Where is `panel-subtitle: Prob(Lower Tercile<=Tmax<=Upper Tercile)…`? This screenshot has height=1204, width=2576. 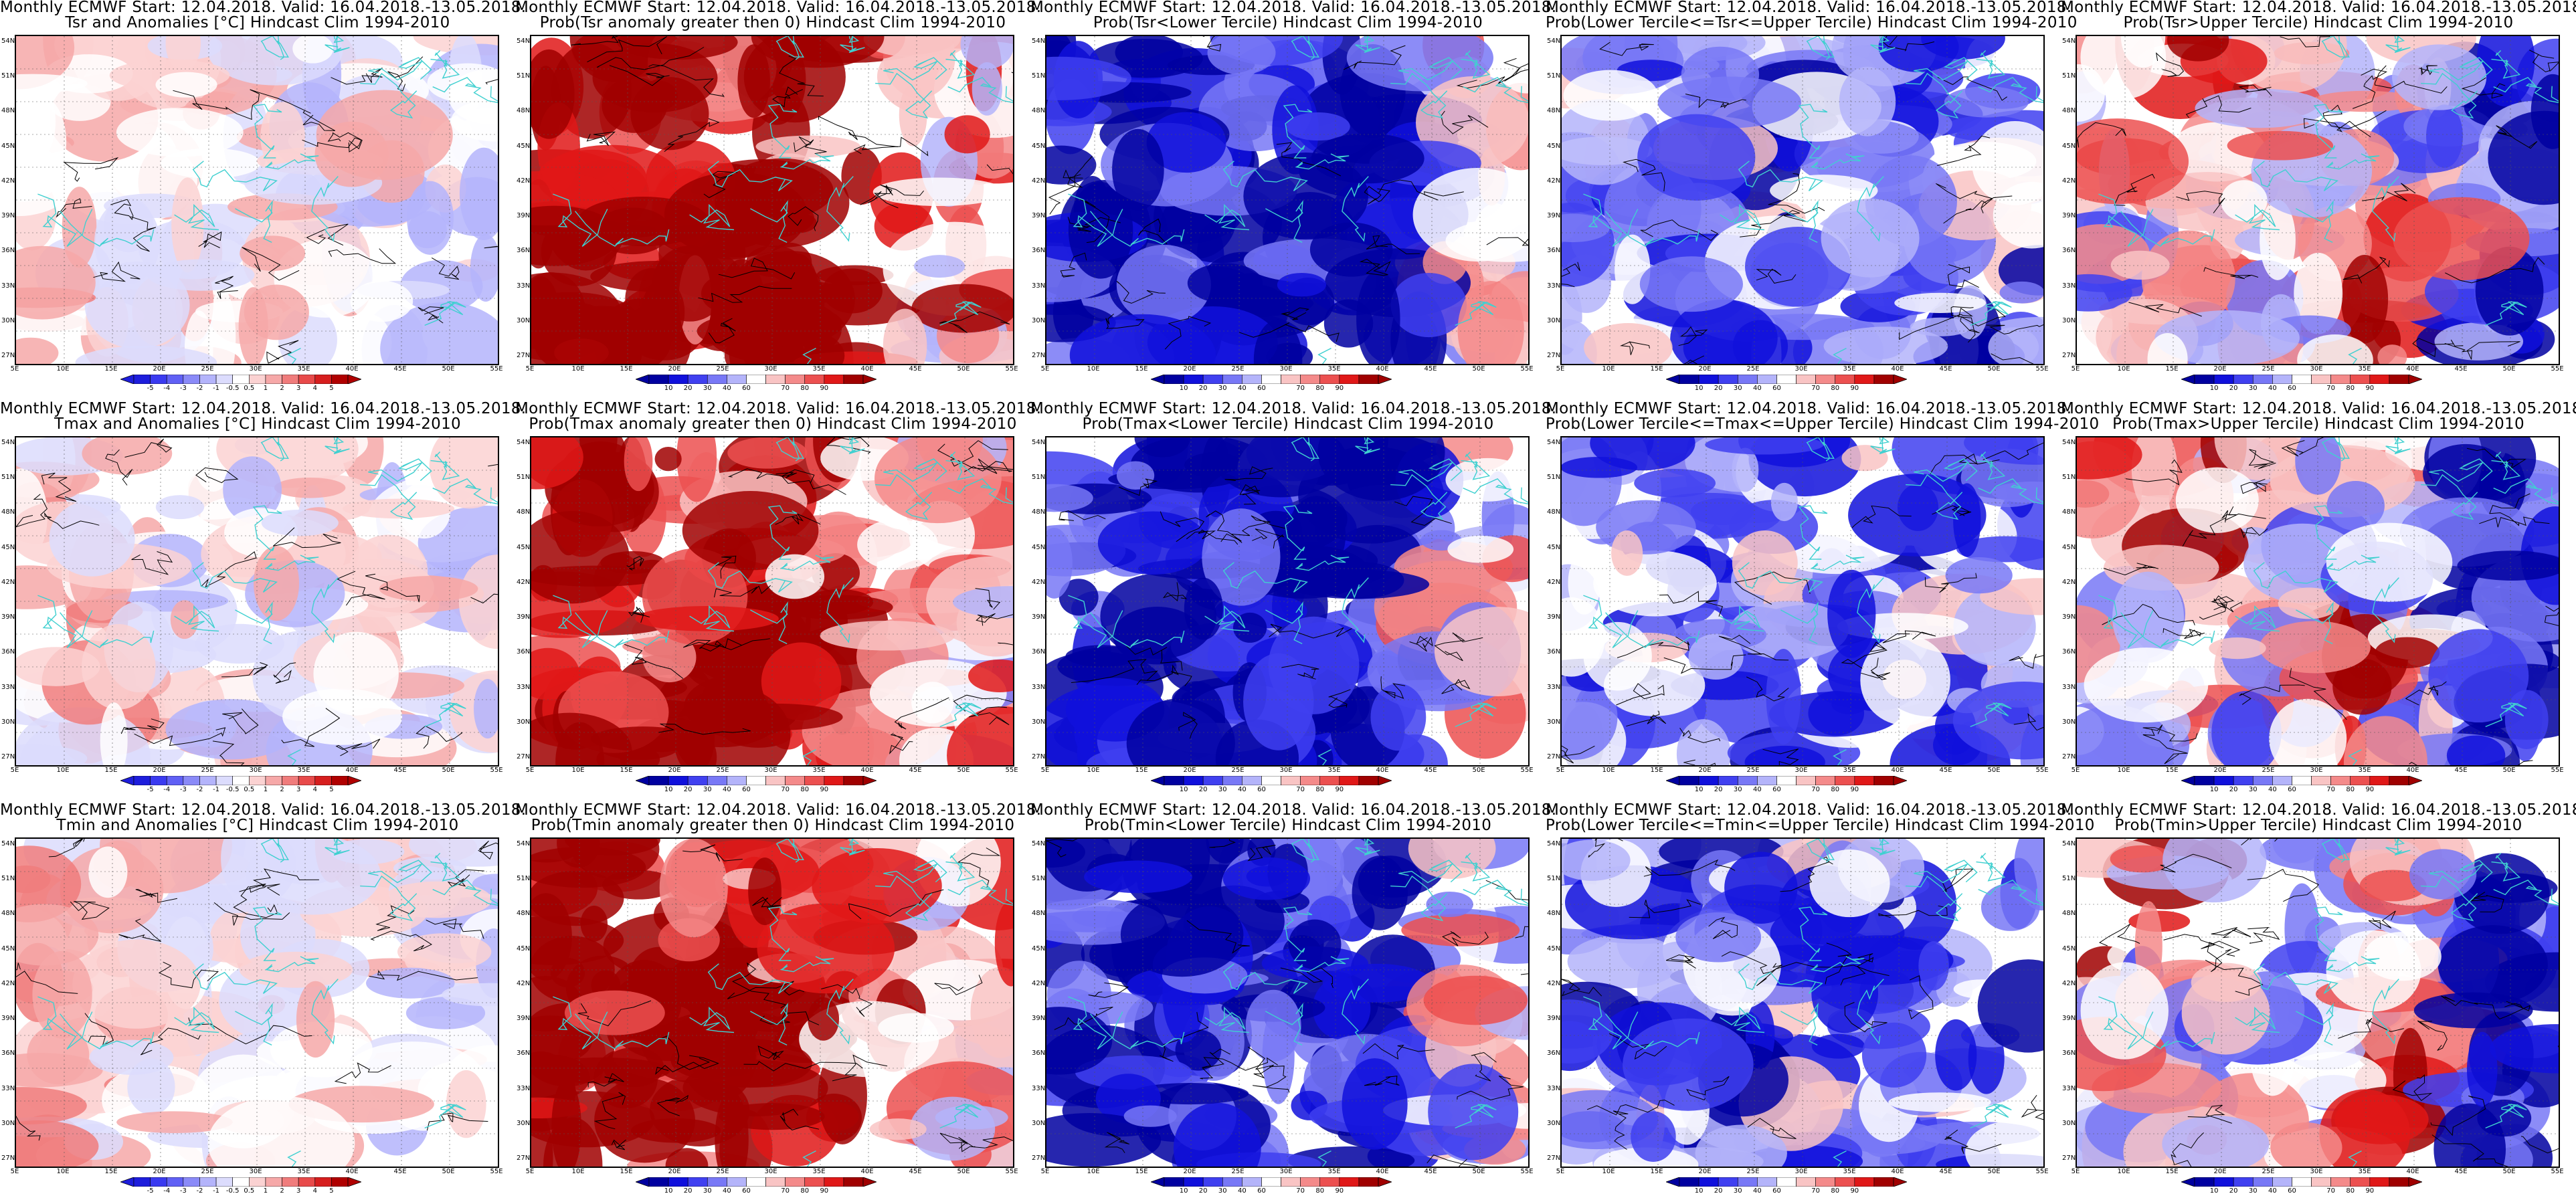
panel-subtitle: Prob(Lower Tercile<=Tmax<=Upper Tercile)… is located at coordinates (1823, 424).